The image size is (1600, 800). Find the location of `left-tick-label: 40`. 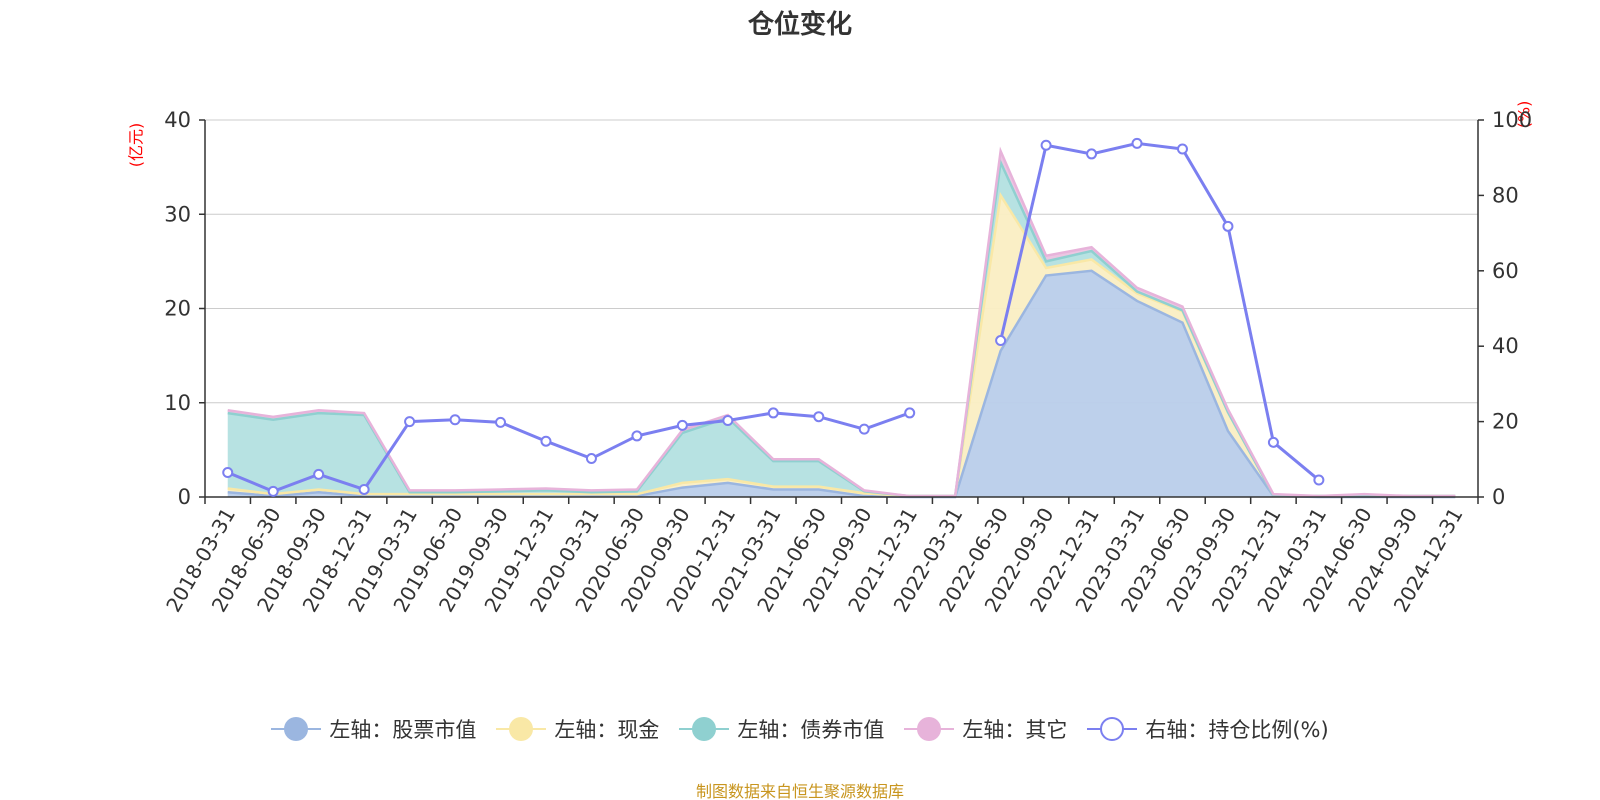

left-tick-label: 40 is located at coordinates (177, 120).